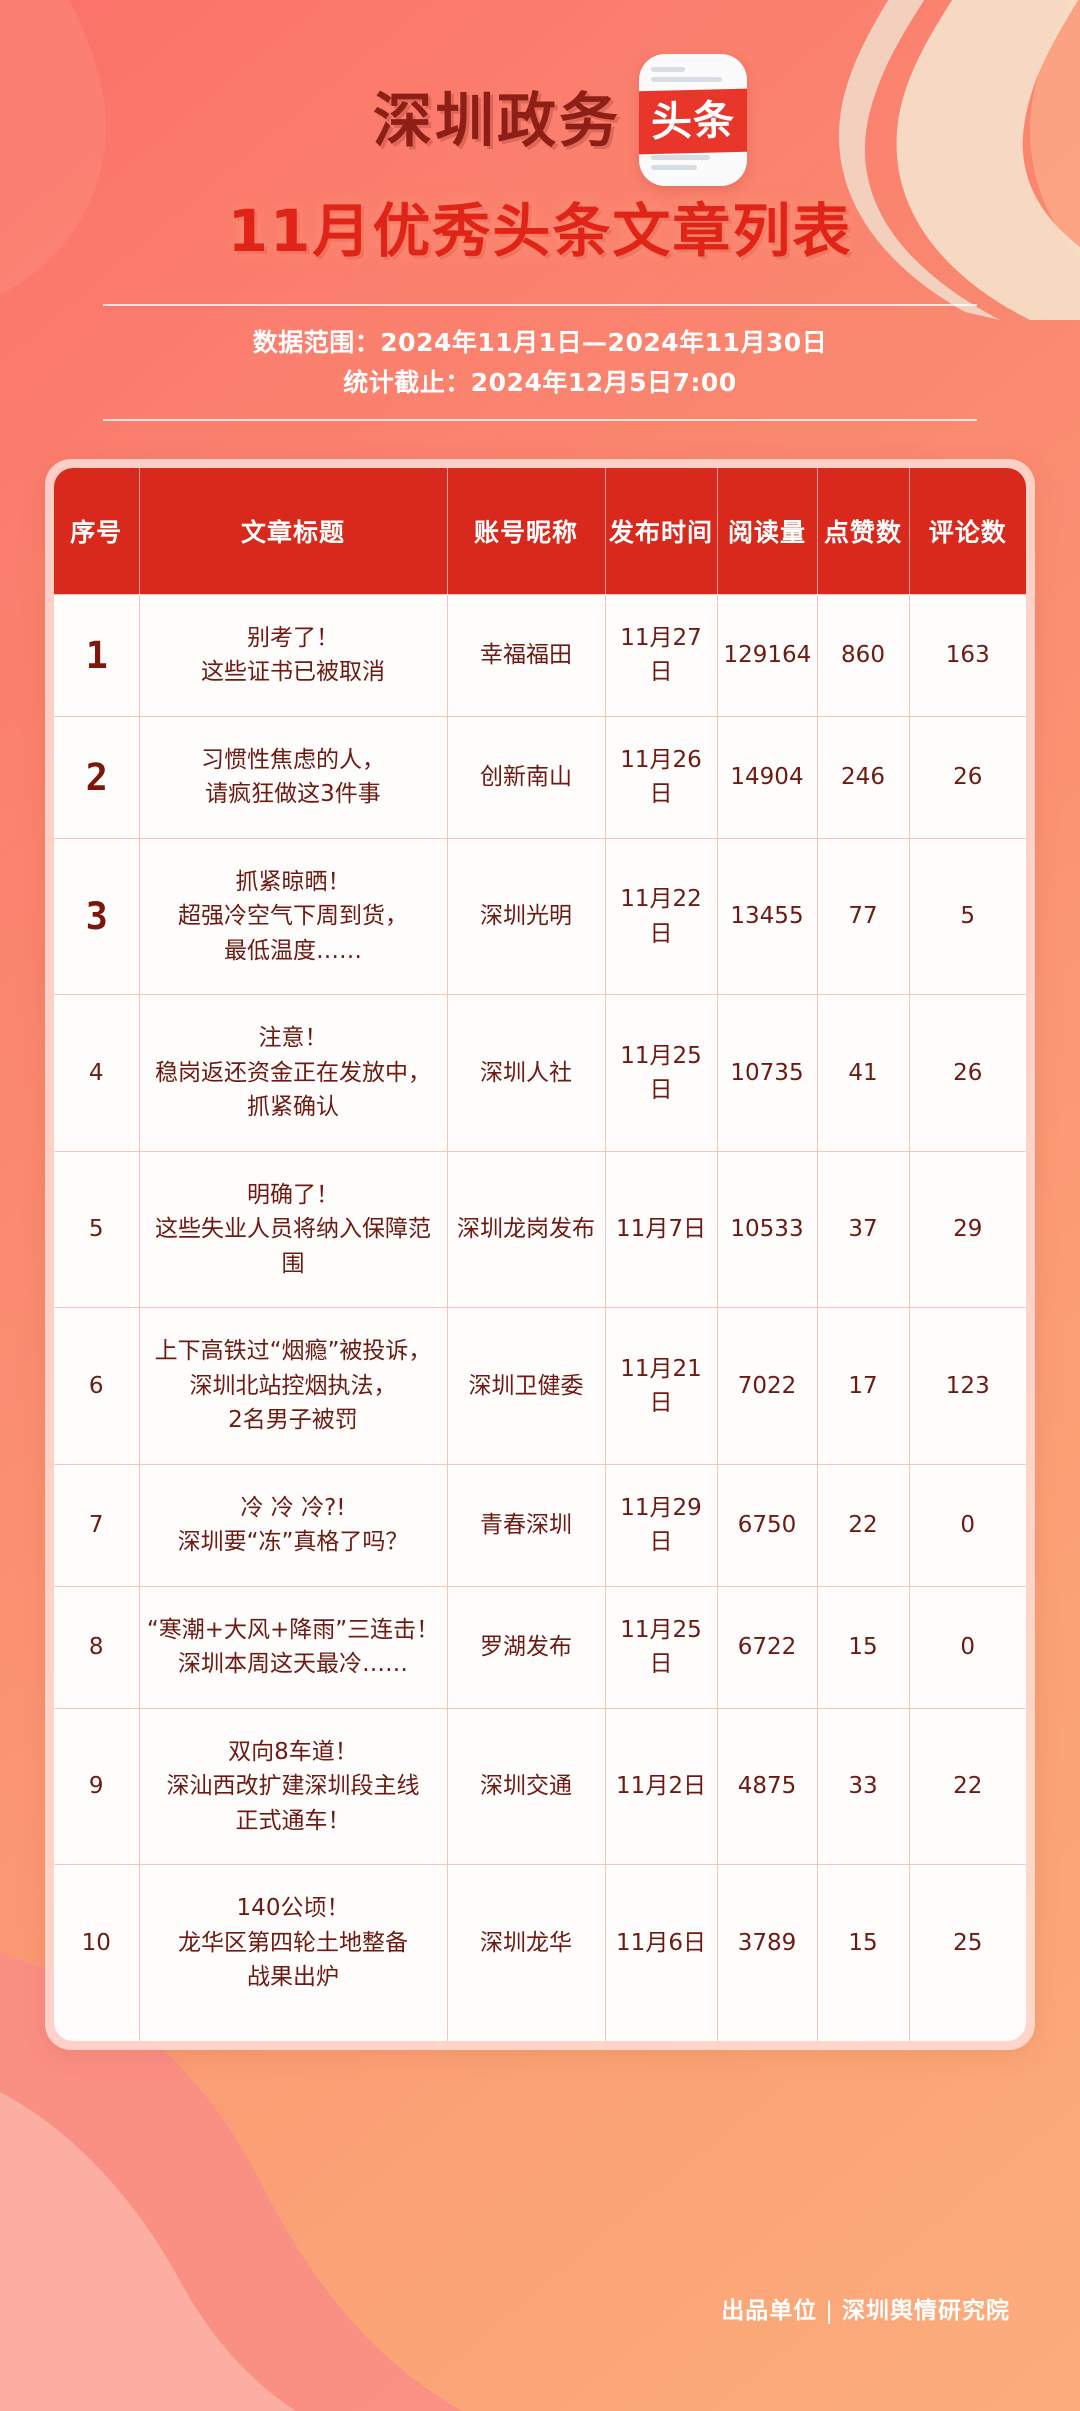  What do you see at coordinates (863, 777) in the screenshot?
I see `cell-likes: 246` at bounding box center [863, 777].